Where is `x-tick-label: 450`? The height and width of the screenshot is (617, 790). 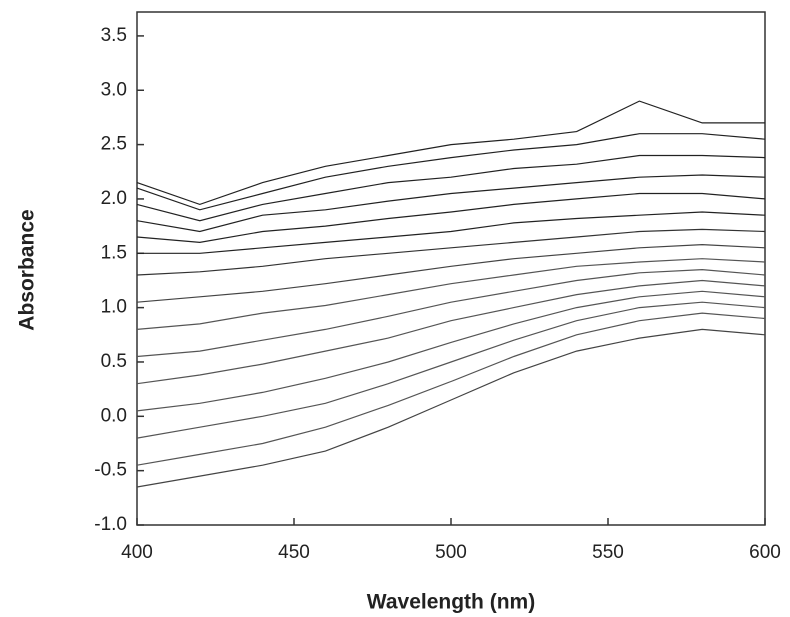 x-tick-label: 450 is located at coordinates (294, 552).